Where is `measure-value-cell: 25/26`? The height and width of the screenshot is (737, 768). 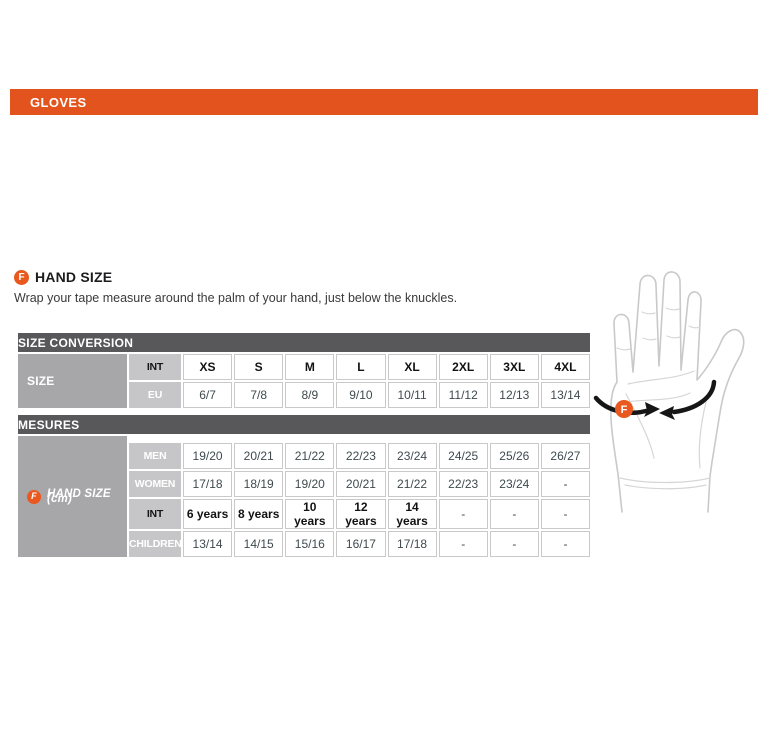
measure-value-cell: 25/26 is located at coordinates (514, 456).